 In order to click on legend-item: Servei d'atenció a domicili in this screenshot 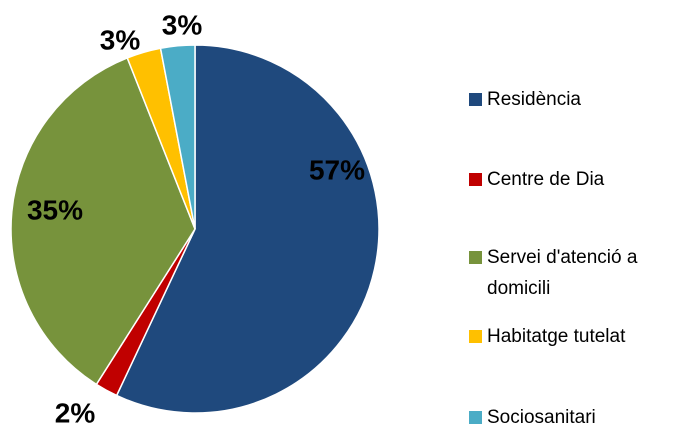, I will do `click(575, 273)`.